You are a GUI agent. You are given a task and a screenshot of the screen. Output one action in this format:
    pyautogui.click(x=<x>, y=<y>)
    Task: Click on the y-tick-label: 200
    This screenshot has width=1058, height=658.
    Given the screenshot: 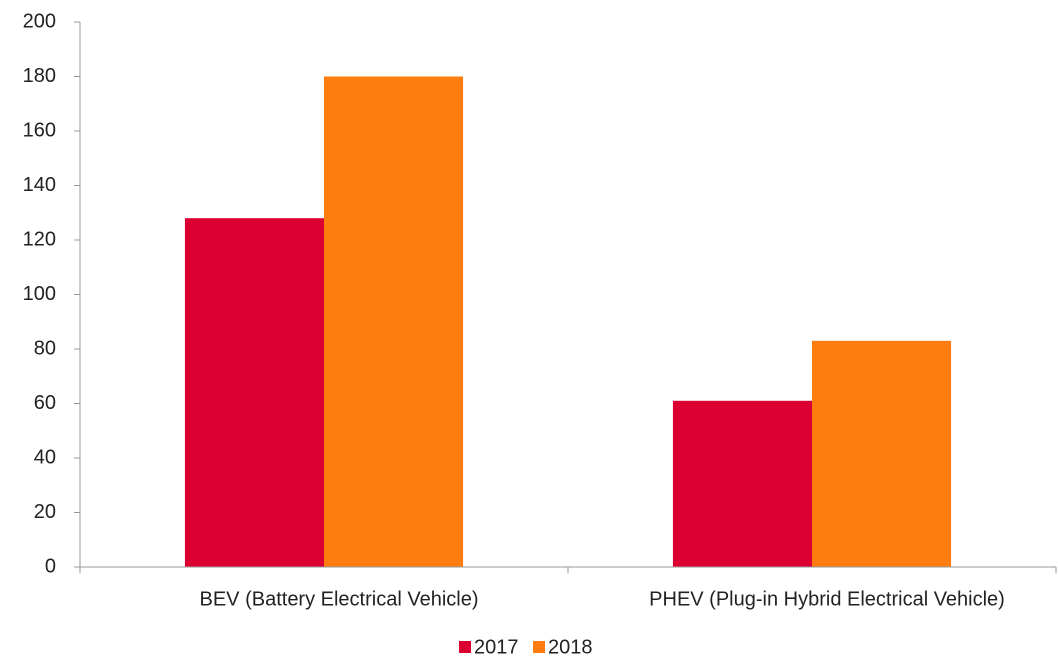 What is the action you would take?
    pyautogui.click(x=39, y=21)
    